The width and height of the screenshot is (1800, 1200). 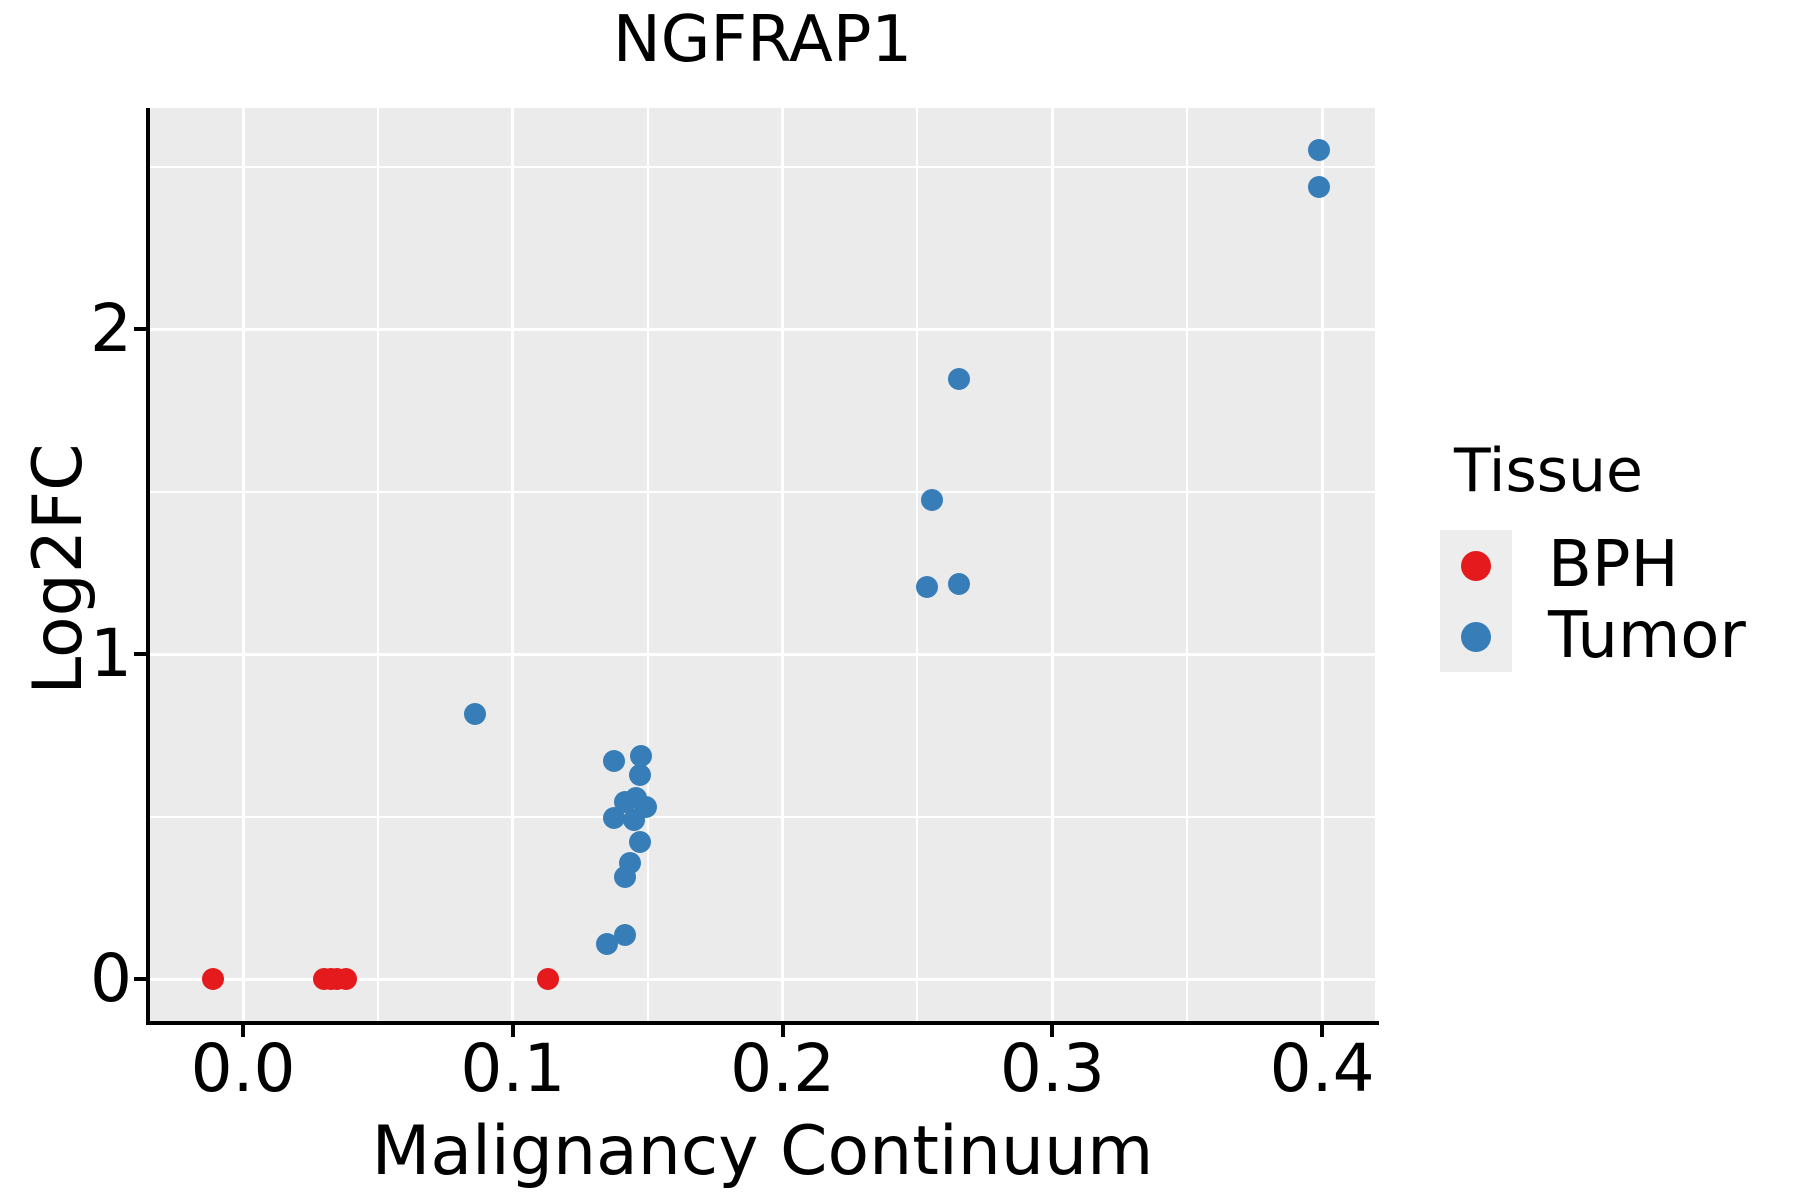 I want to click on x-axis-title: Malignancy Continuum, so click(x=762, y=1151).